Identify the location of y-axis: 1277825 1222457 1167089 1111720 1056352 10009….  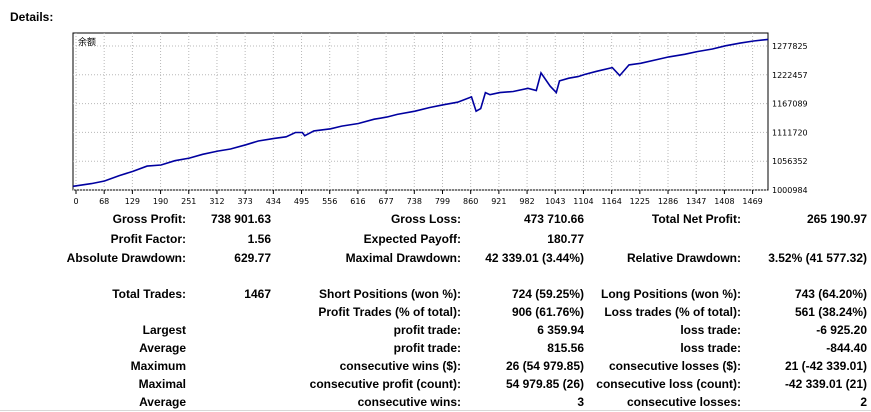
(790, 118).